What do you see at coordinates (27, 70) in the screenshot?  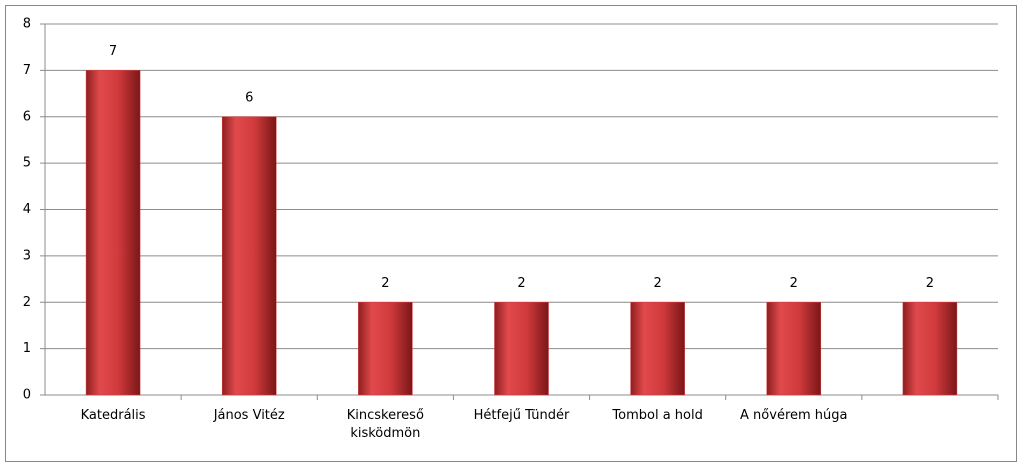 I see `y-tick-label: 7` at bounding box center [27, 70].